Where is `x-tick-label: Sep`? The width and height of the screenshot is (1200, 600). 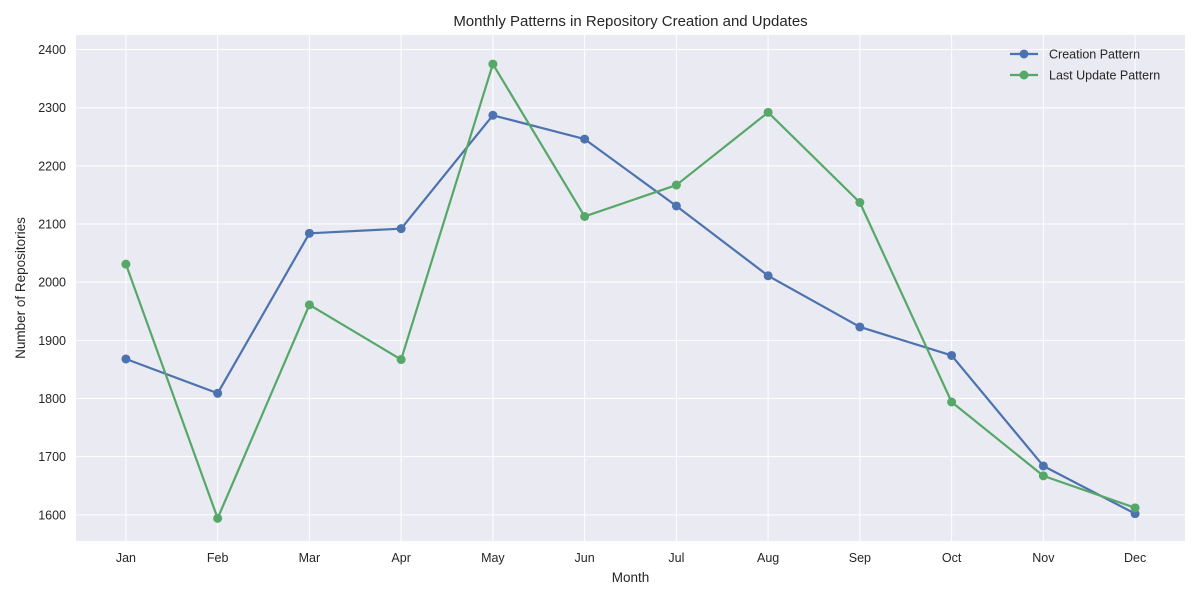
x-tick-label: Sep is located at coordinates (860, 558).